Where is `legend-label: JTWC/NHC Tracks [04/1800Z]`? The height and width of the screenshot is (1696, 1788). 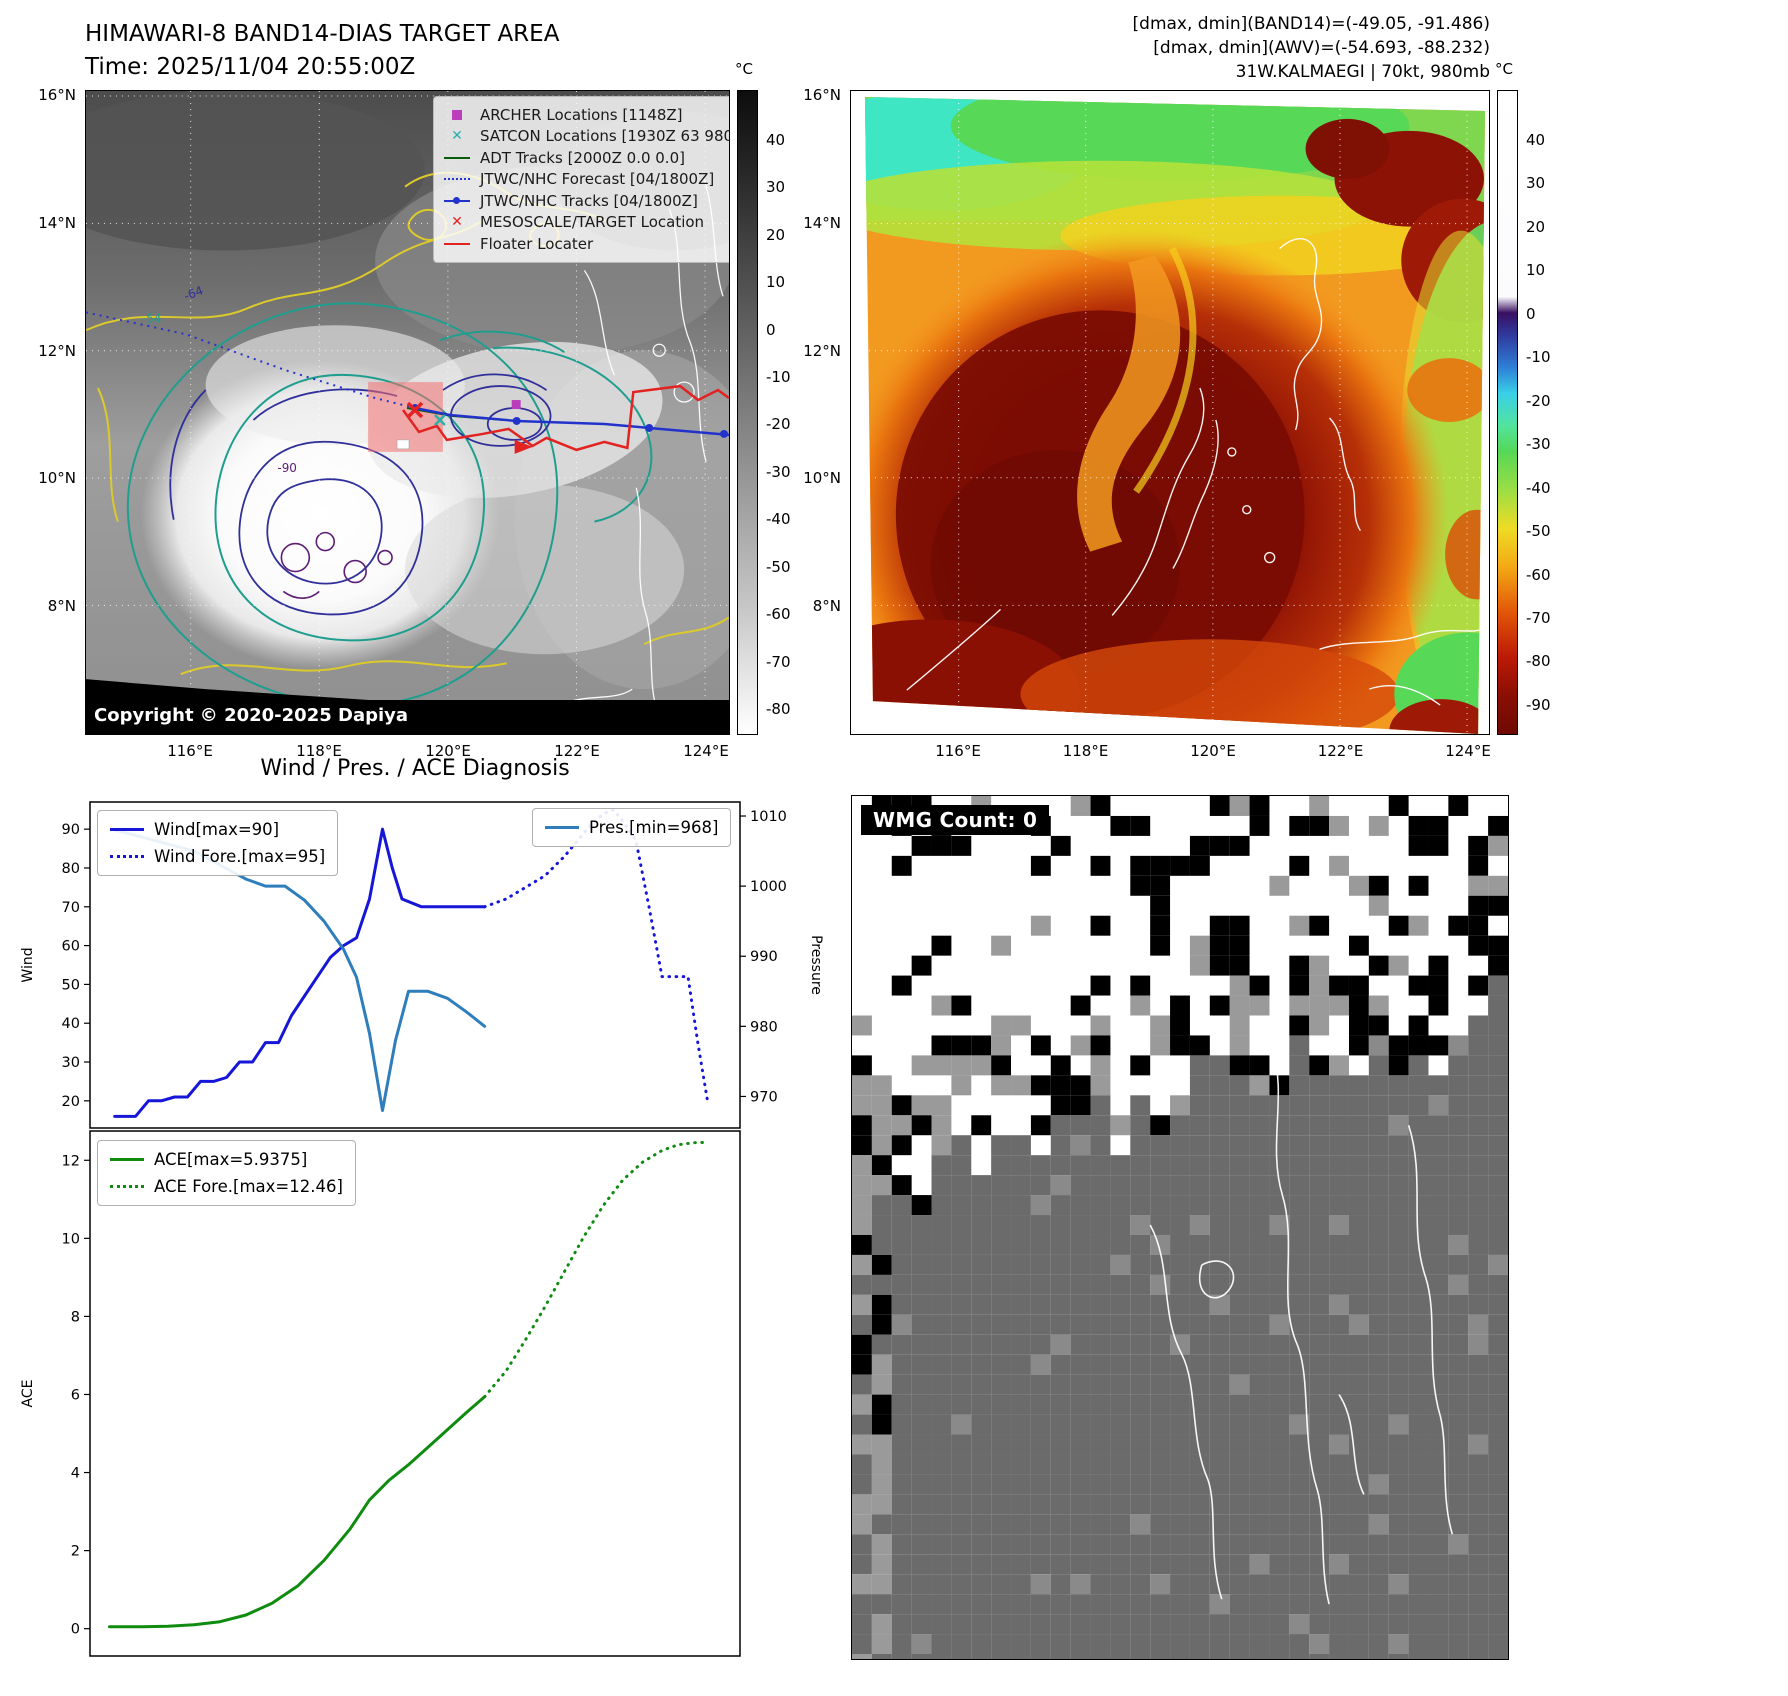
legend-label: JTWC/NHC Tracks [04/1800Z] is located at coordinates (589, 200).